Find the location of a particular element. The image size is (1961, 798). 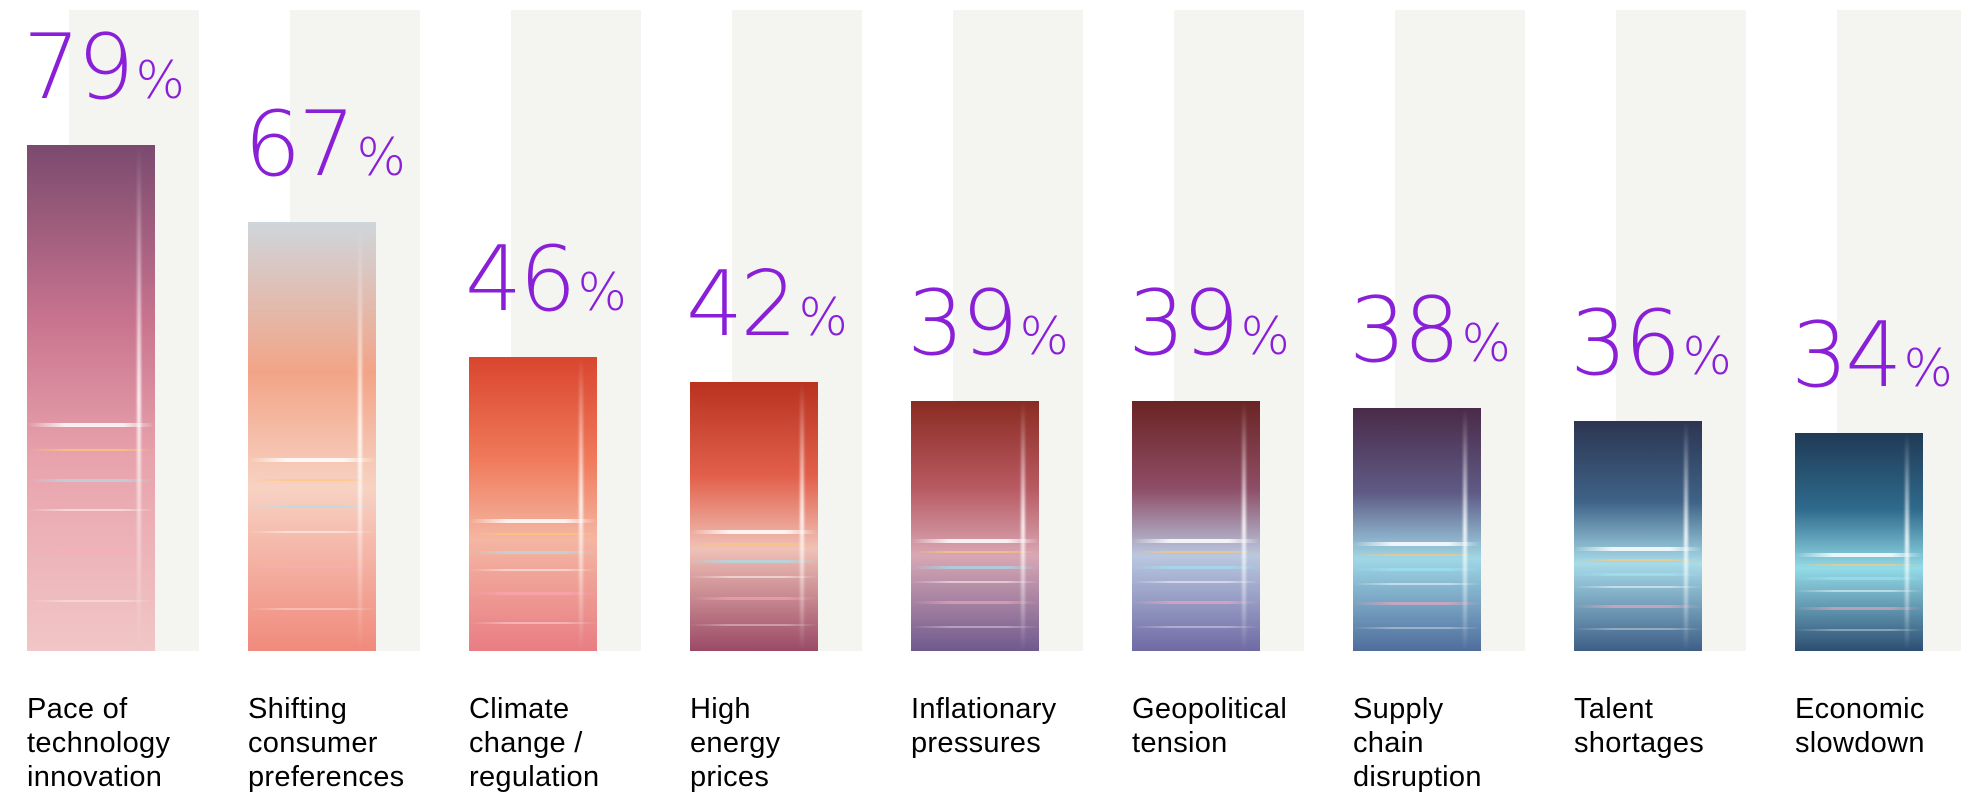

bar-value-number: 38 is located at coordinates (1405, 330).